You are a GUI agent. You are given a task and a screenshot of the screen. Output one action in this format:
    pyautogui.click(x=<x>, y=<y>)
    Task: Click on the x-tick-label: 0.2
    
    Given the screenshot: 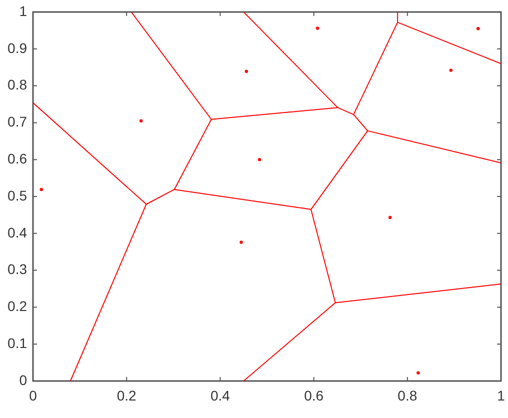 What is the action you would take?
    pyautogui.click(x=126, y=395)
    